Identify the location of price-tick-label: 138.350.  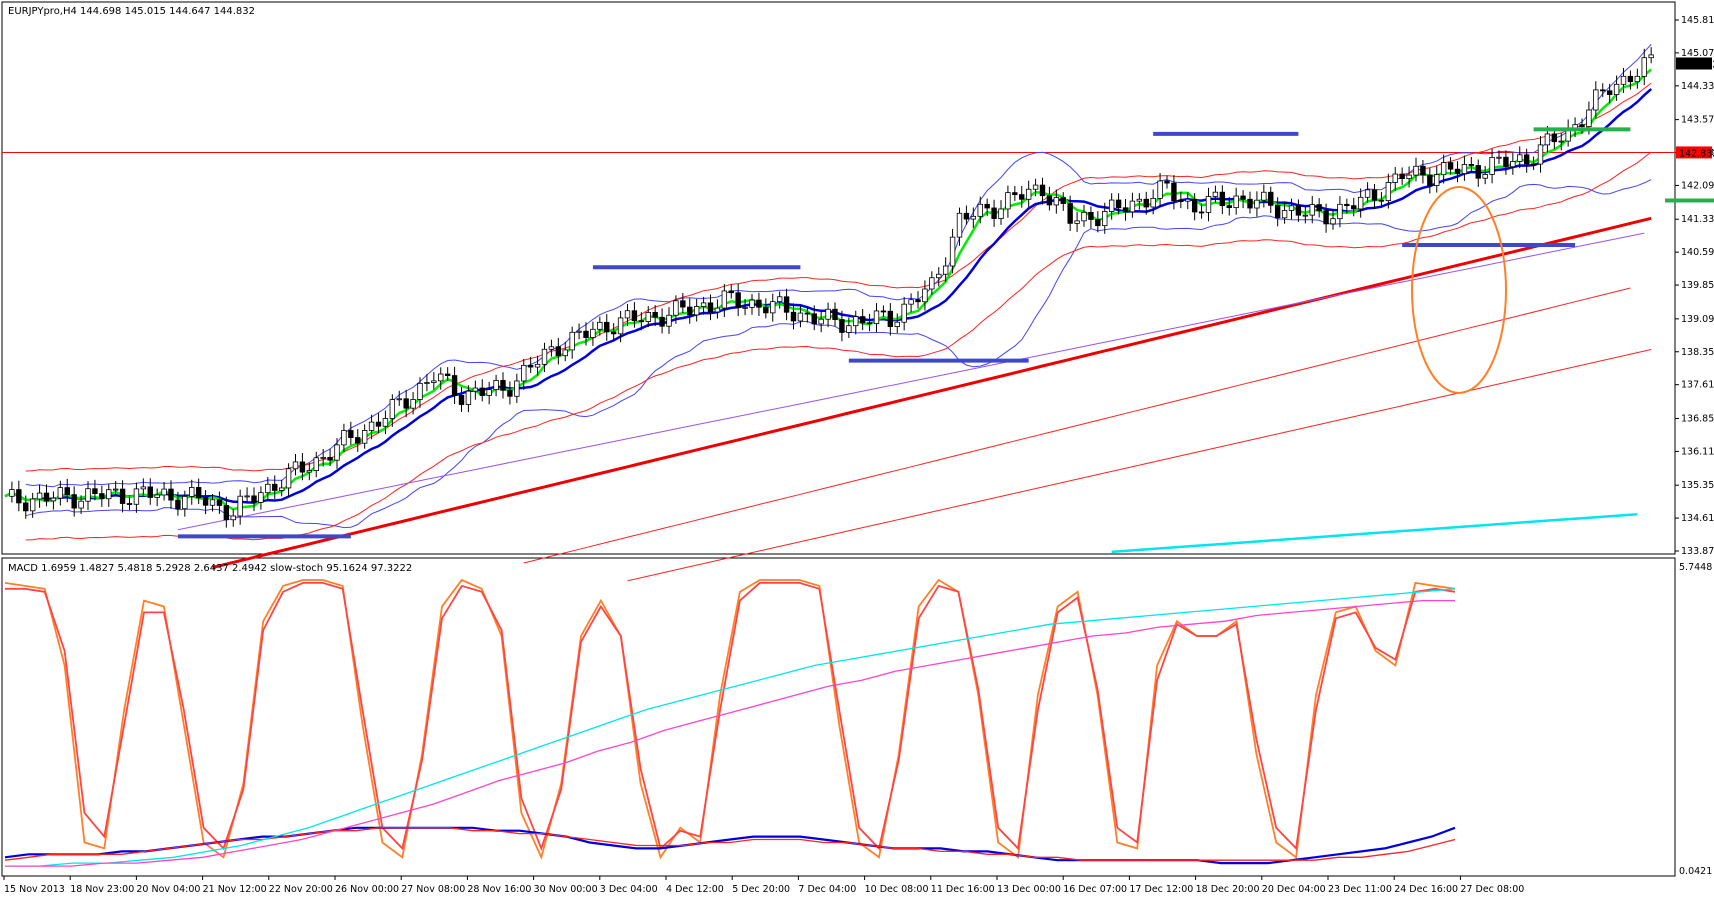
(1697, 352).